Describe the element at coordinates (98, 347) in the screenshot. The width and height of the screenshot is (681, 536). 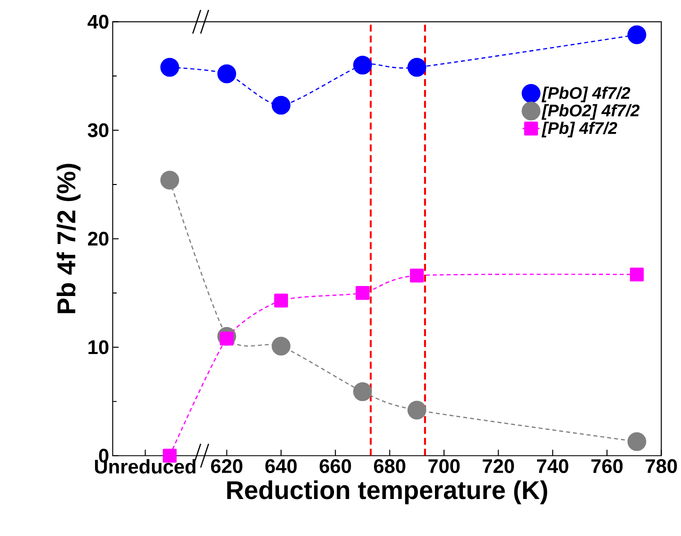
I see `y-tick-label: 10` at that location.